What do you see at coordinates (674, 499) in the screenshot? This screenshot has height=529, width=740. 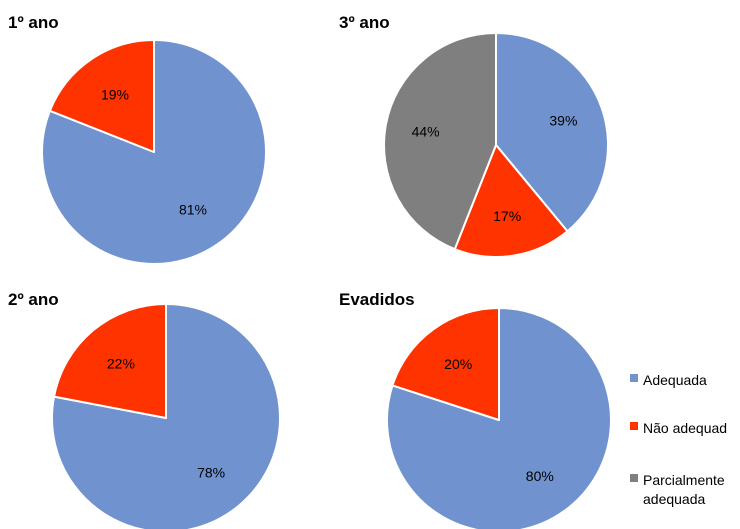 I see `legend-label-line: adequada` at bounding box center [674, 499].